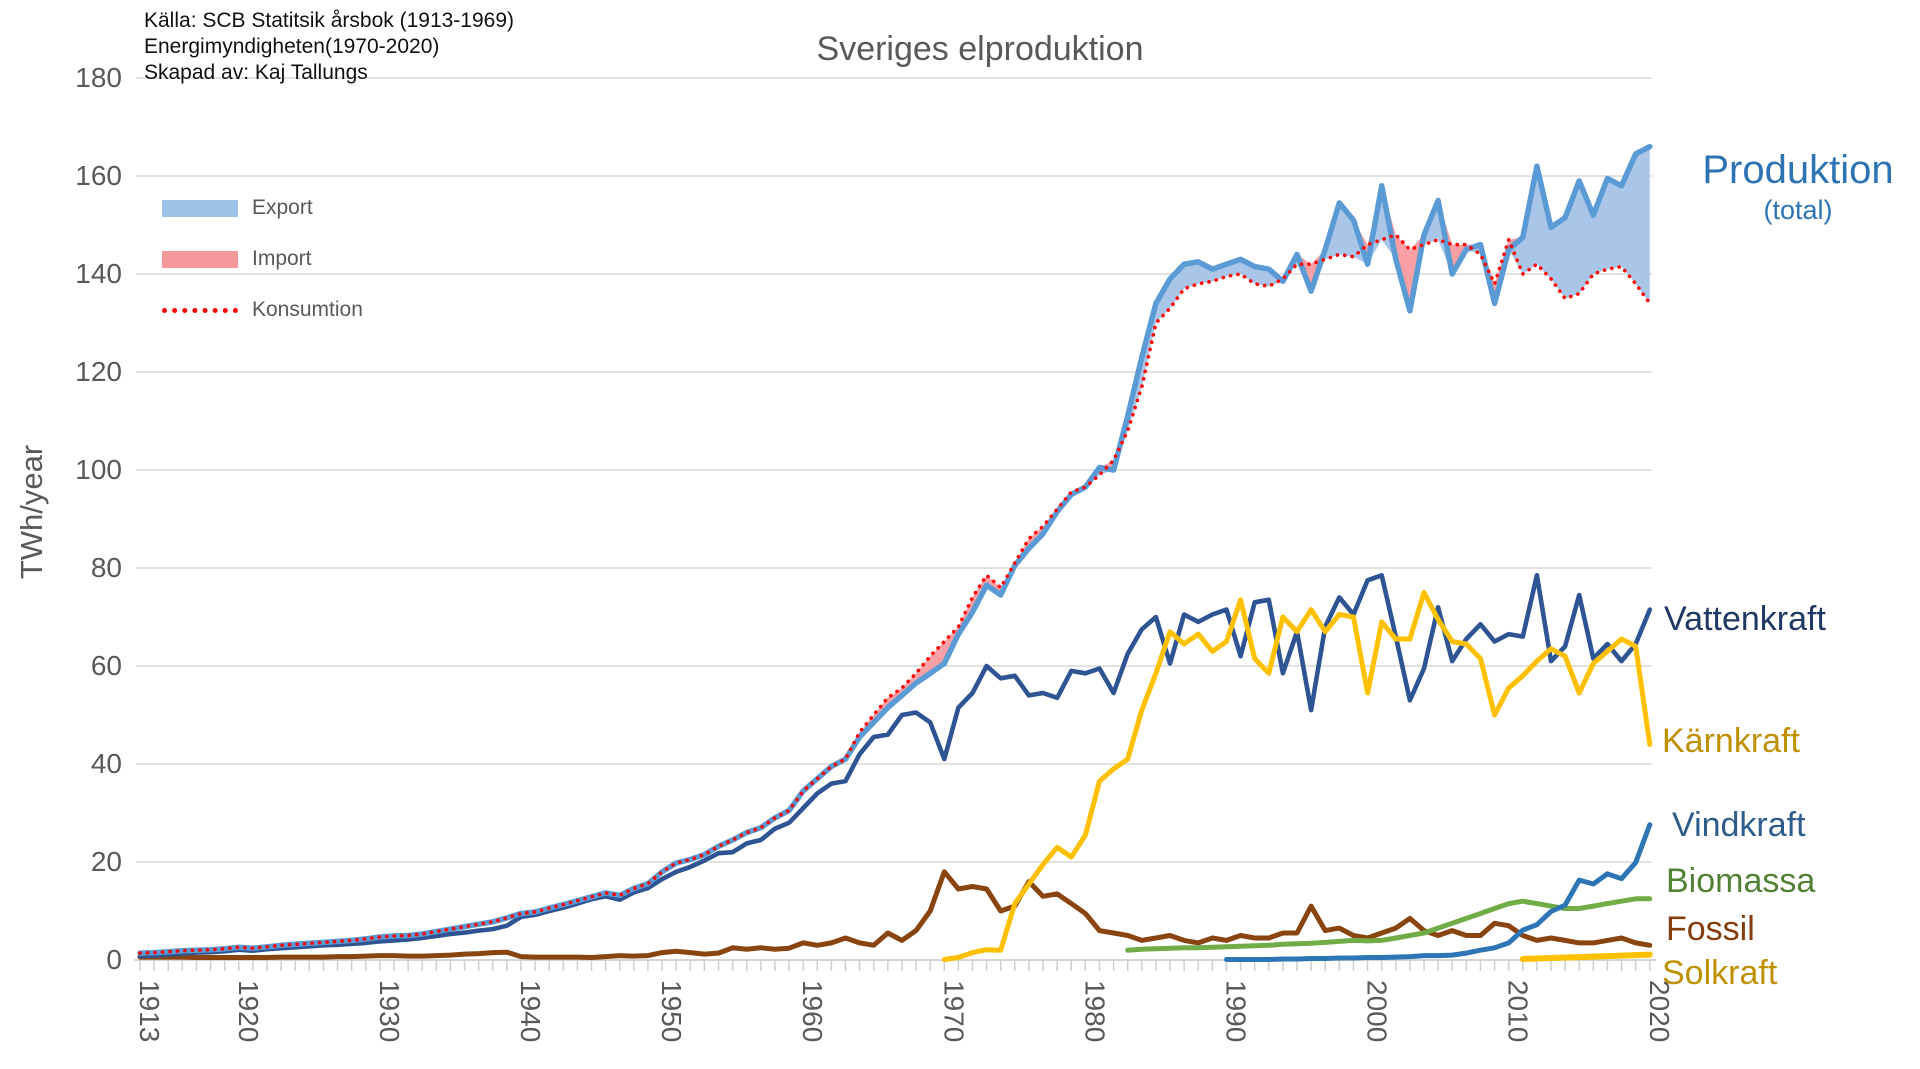  I want to click on x-tick-label-1940: 1940, so click(530, 1011).